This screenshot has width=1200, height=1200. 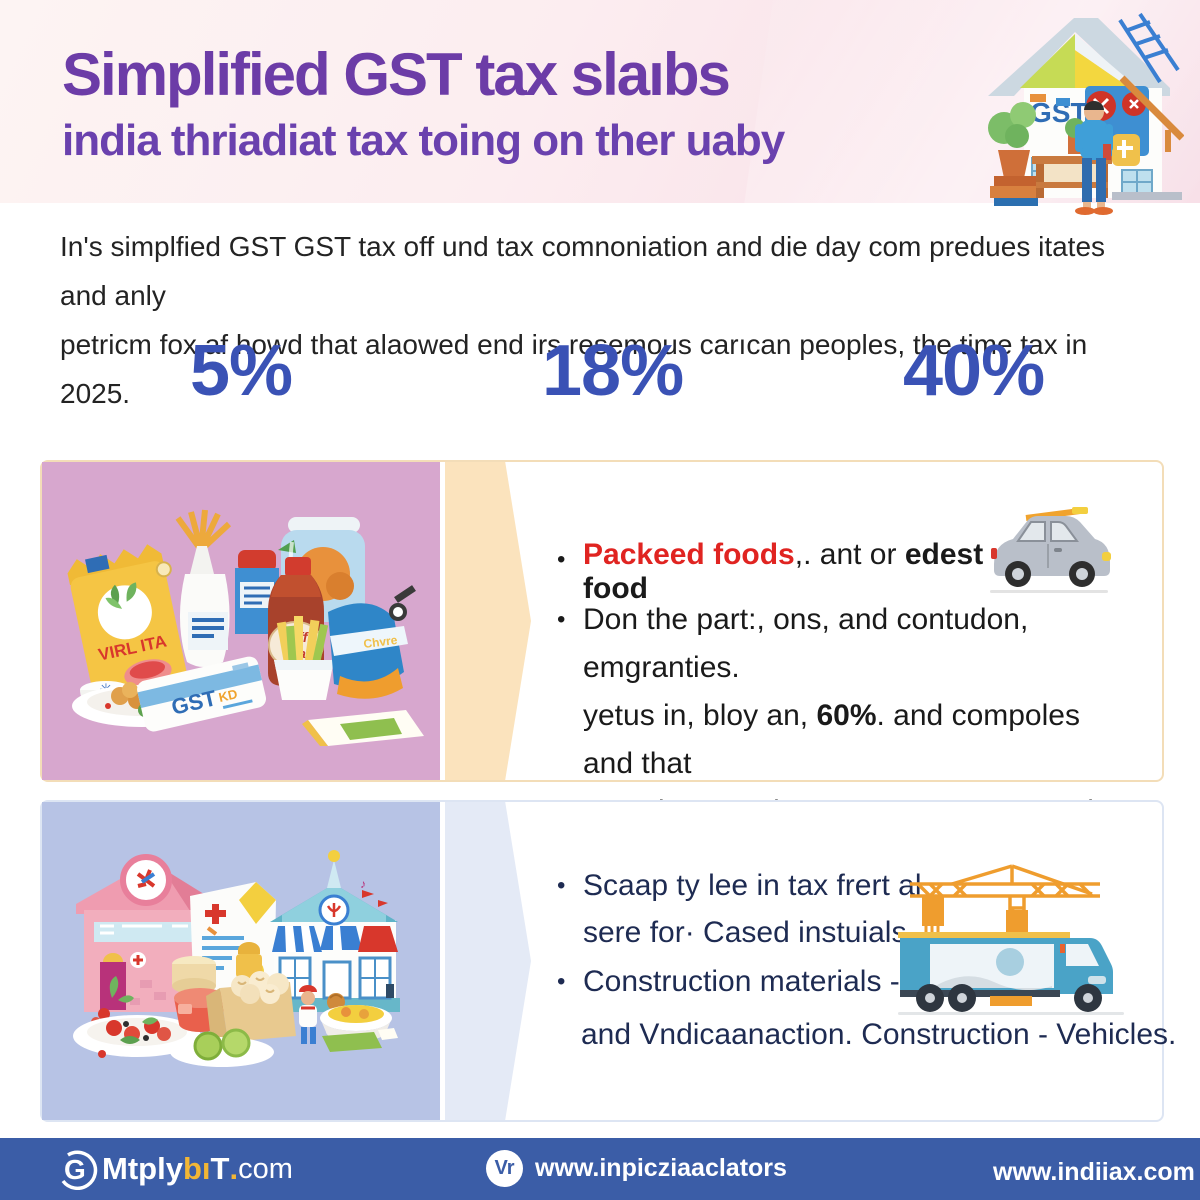 I want to click on footer-center-url: www.inpicziaaclators, so click(x=661, y=1168).